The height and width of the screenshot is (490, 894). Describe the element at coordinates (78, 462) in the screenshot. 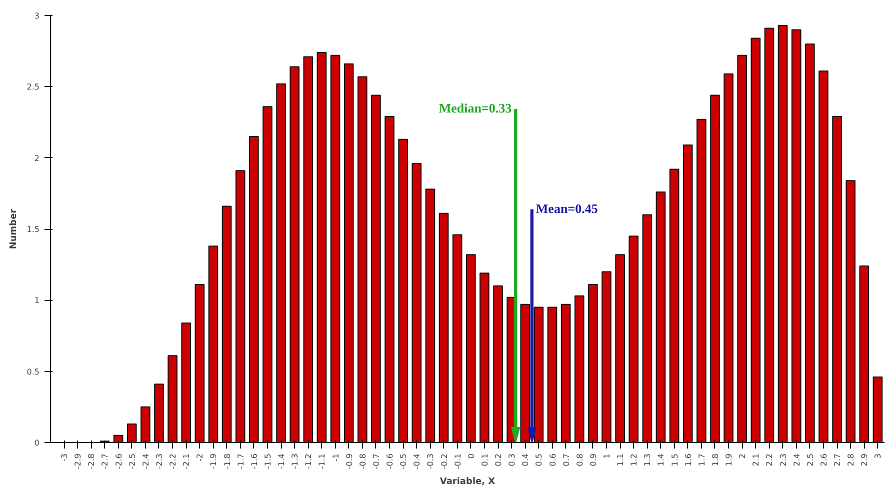

I see `x-tick-label: -2.9` at that location.